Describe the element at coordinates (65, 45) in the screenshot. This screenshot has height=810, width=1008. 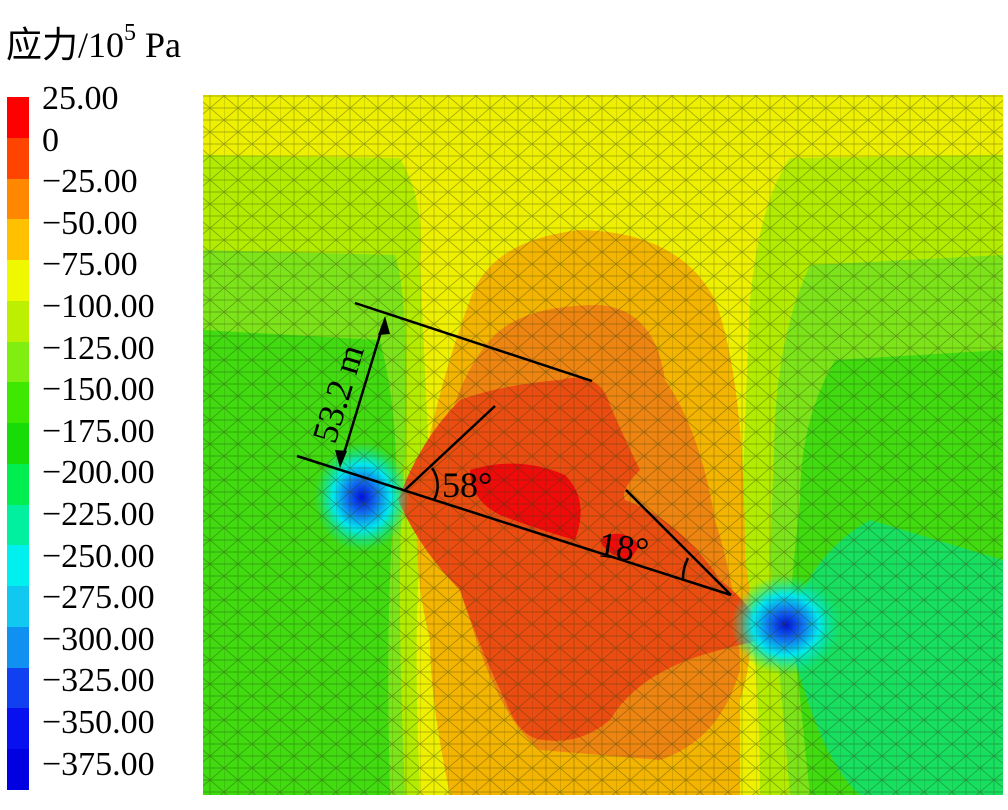
I see `title-text: 应力/10` at that location.